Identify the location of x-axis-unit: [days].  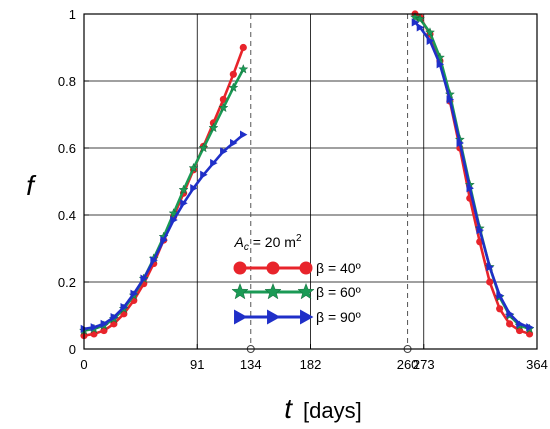
(332, 410).